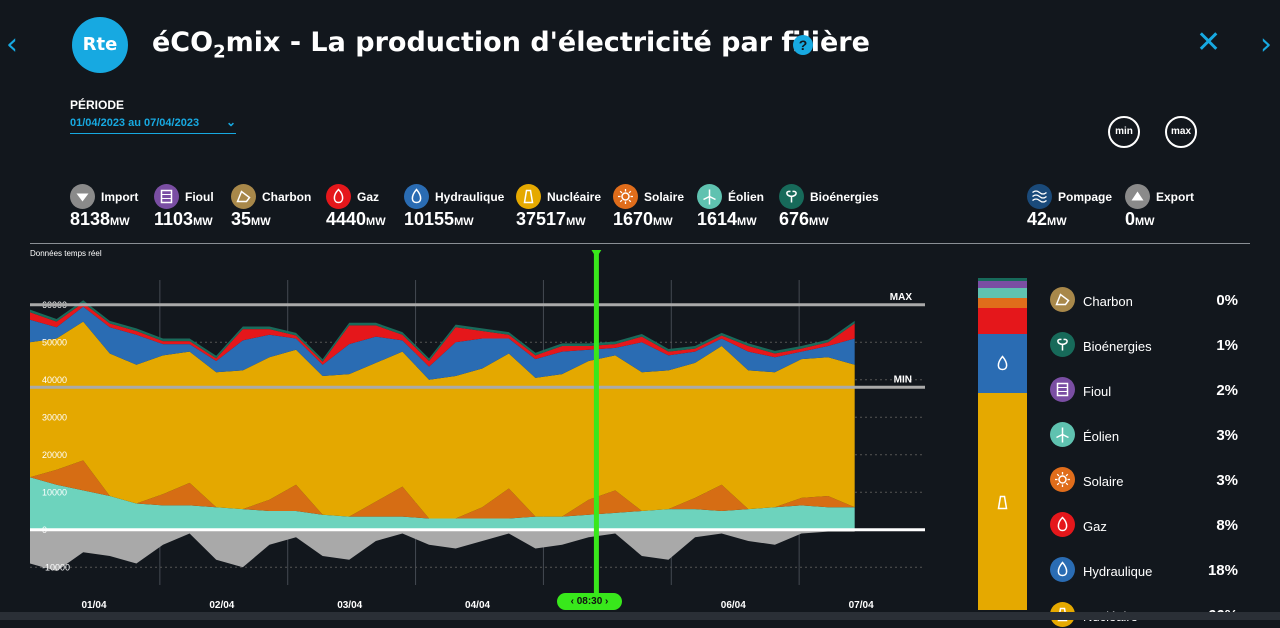 This screenshot has width=1280, height=628. Describe the element at coordinates (356, 219) in the screenshot. I see `legend-value: 4440MW` at that location.